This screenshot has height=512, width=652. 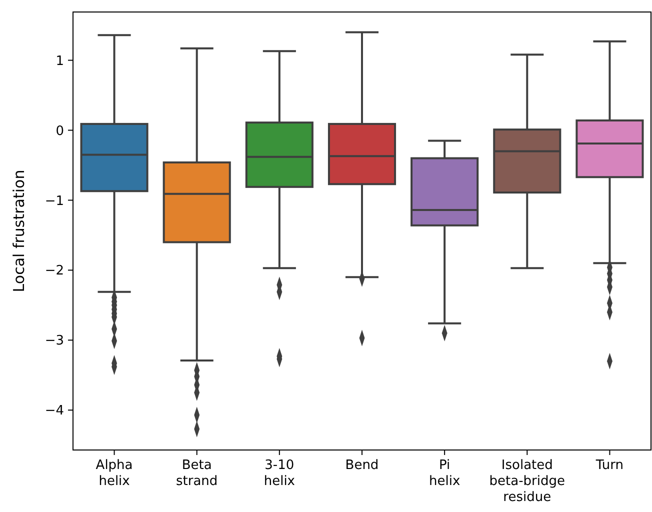 What do you see at coordinates (54, 411) in the screenshot?
I see `y-tick-label: −4` at bounding box center [54, 411].